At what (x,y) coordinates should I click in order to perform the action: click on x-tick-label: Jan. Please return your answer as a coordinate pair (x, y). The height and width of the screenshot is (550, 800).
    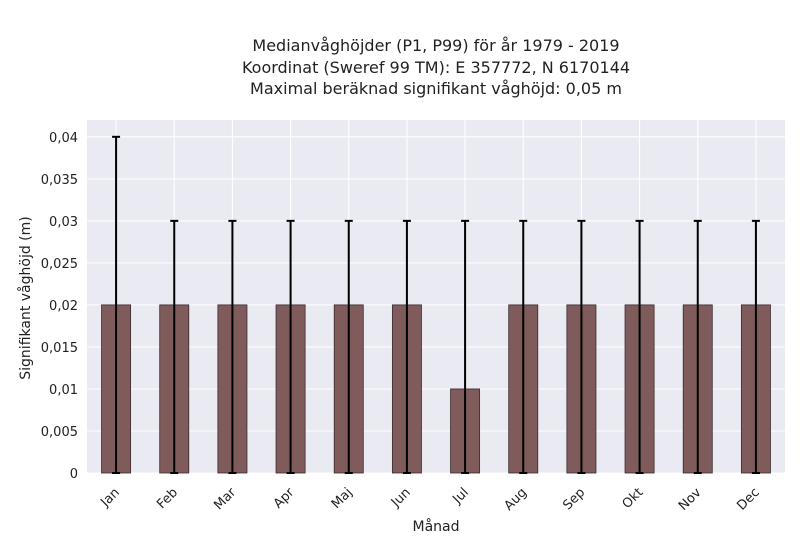
    Looking at the image, I should click on (109, 497).